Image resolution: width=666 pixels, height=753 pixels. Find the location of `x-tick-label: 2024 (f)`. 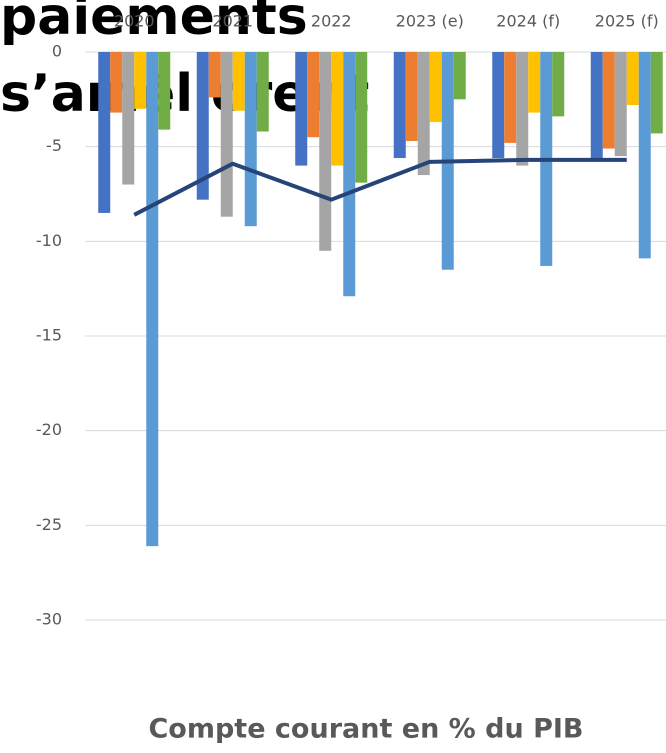

x-tick-label: 2024 (f) is located at coordinates (528, 21).